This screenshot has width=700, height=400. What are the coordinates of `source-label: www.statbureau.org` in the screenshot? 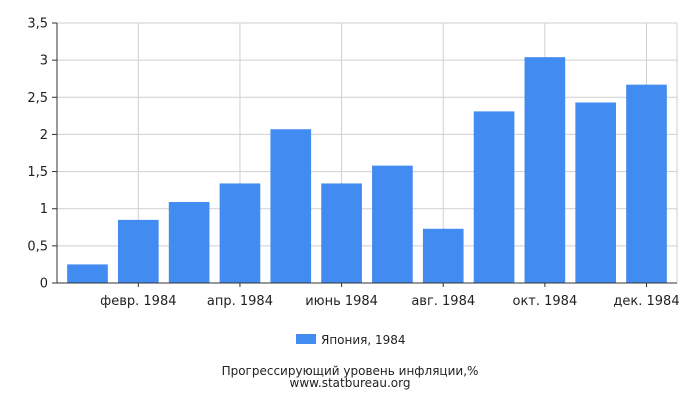 It's located at (350, 383).